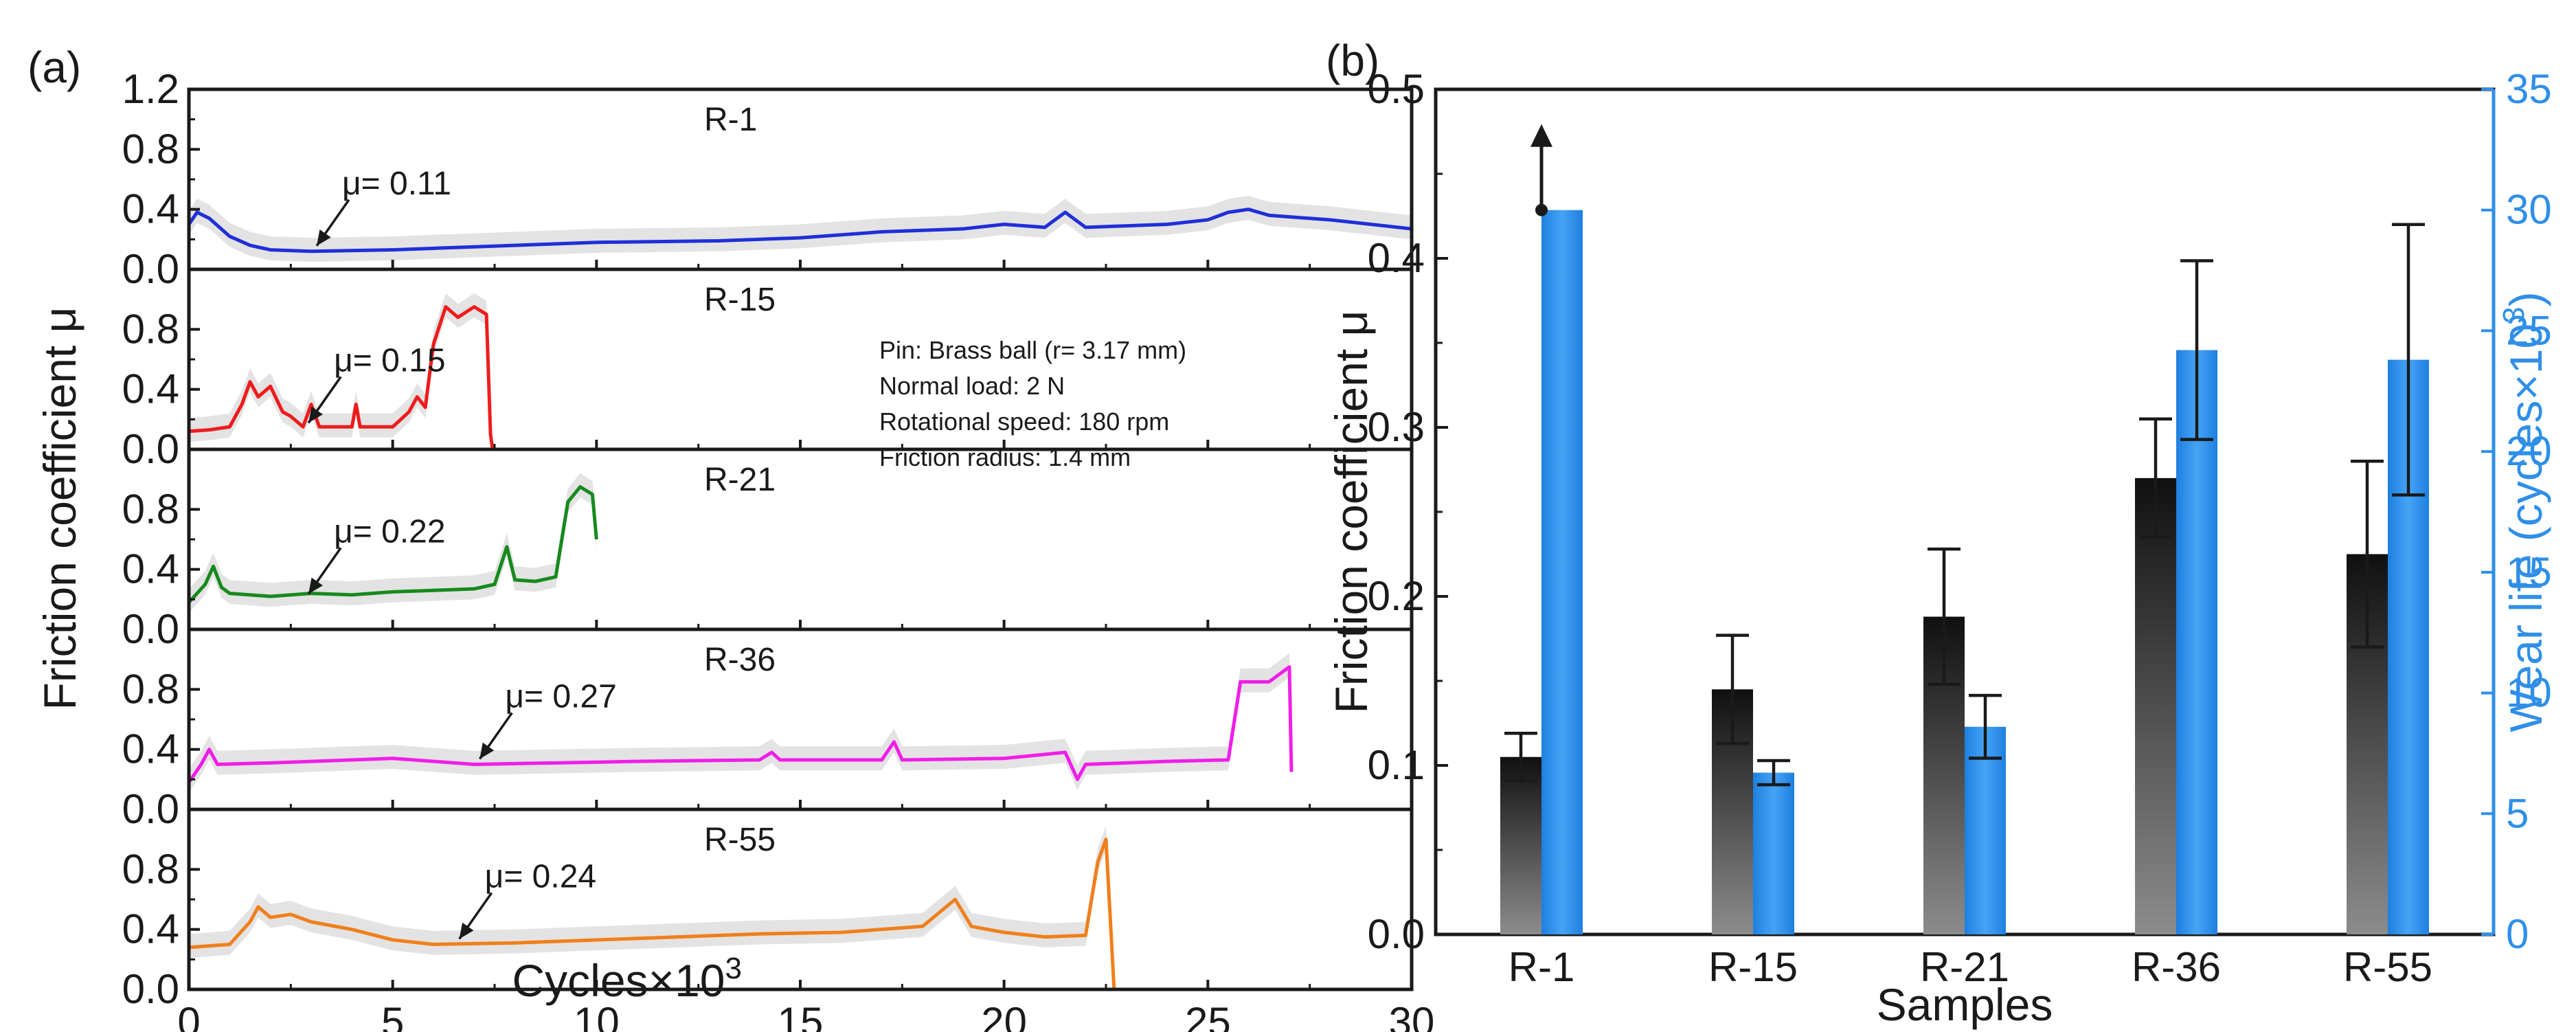  I want to click on category-label: R-36, so click(2176, 967).